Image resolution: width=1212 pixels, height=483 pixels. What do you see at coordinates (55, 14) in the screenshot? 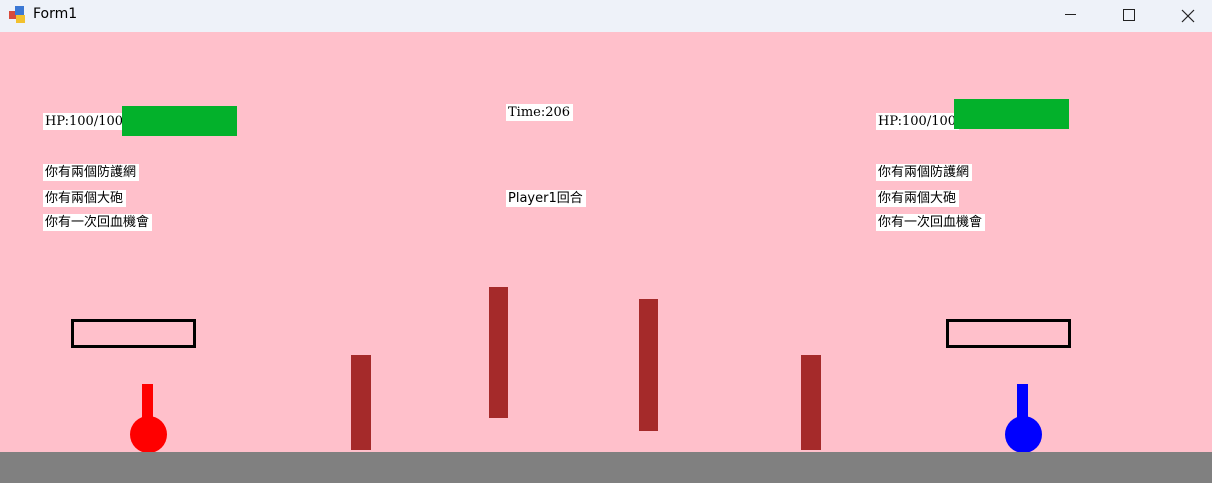
I see `window-title: Form1` at bounding box center [55, 14].